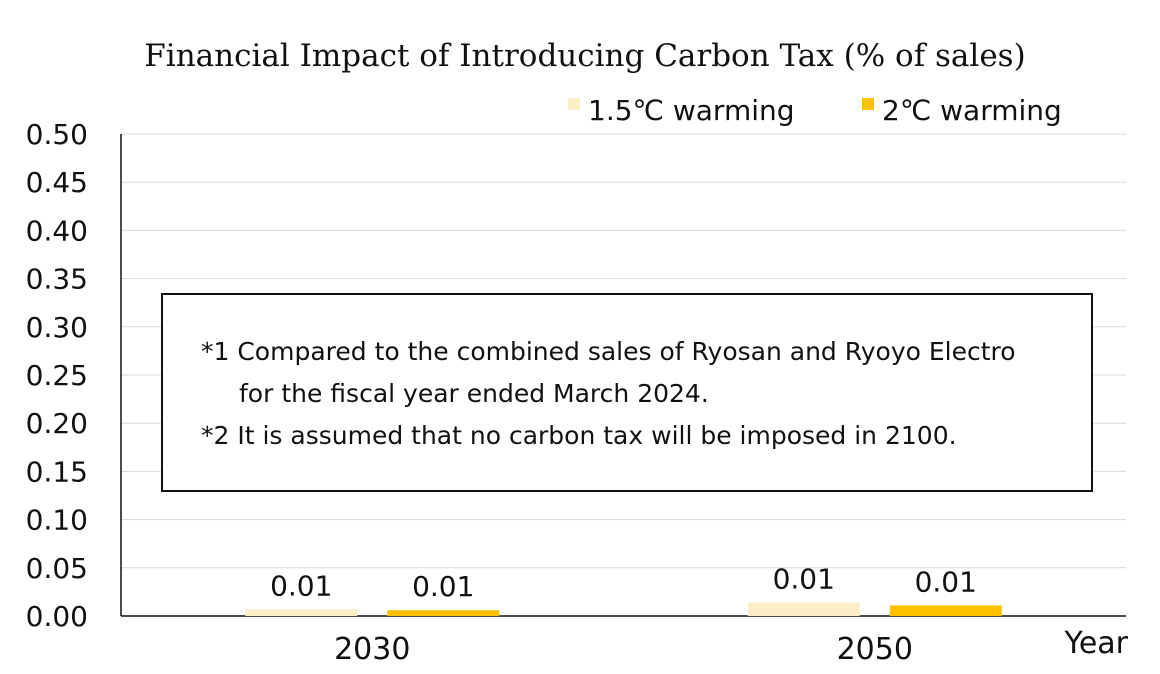 Image resolution: width=1160 pixels, height=674 pixels. What do you see at coordinates (57, 230) in the screenshot?
I see `y-tick-label: 0.40` at bounding box center [57, 230].